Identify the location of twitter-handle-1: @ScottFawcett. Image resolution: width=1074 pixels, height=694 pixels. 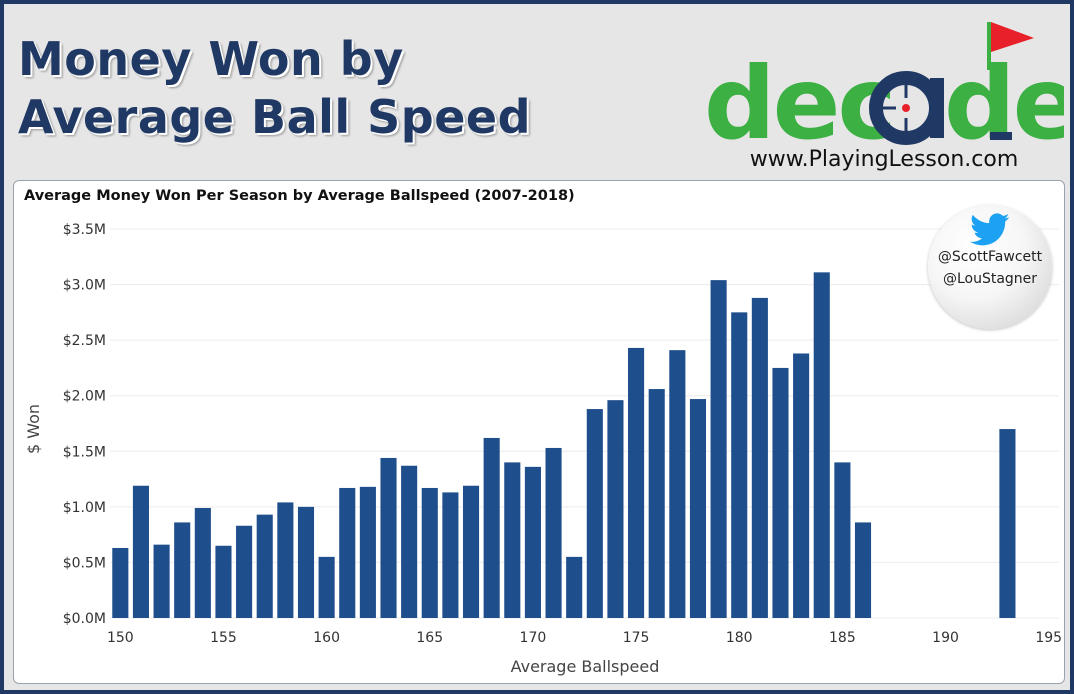
(990, 257).